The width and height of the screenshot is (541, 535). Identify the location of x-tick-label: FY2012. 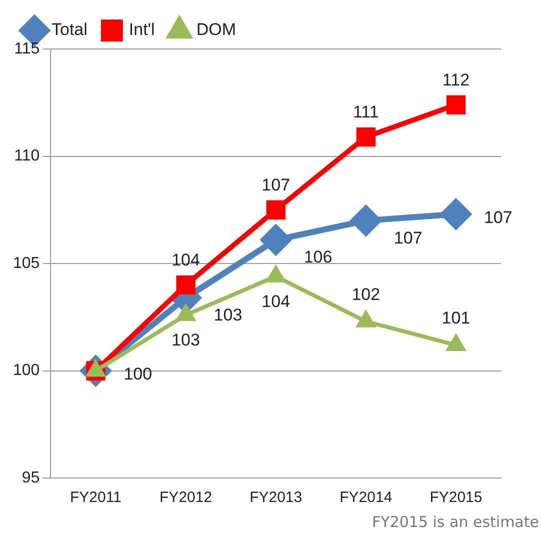
(186, 497).